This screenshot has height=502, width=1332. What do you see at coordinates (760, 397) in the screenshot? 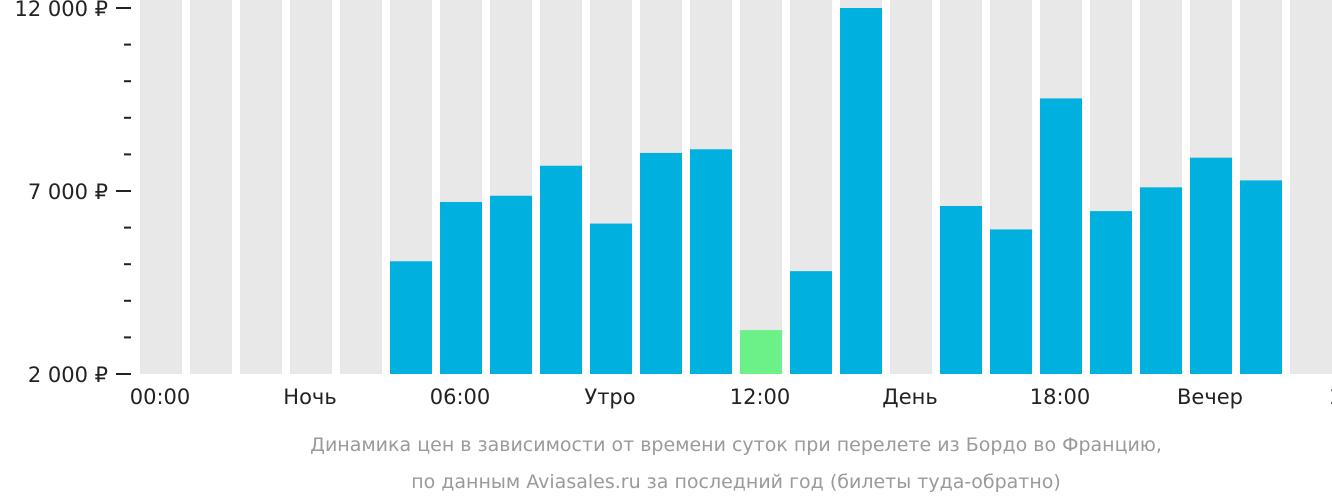
I see `x-tick-label: 12:00` at bounding box center [760, 397].